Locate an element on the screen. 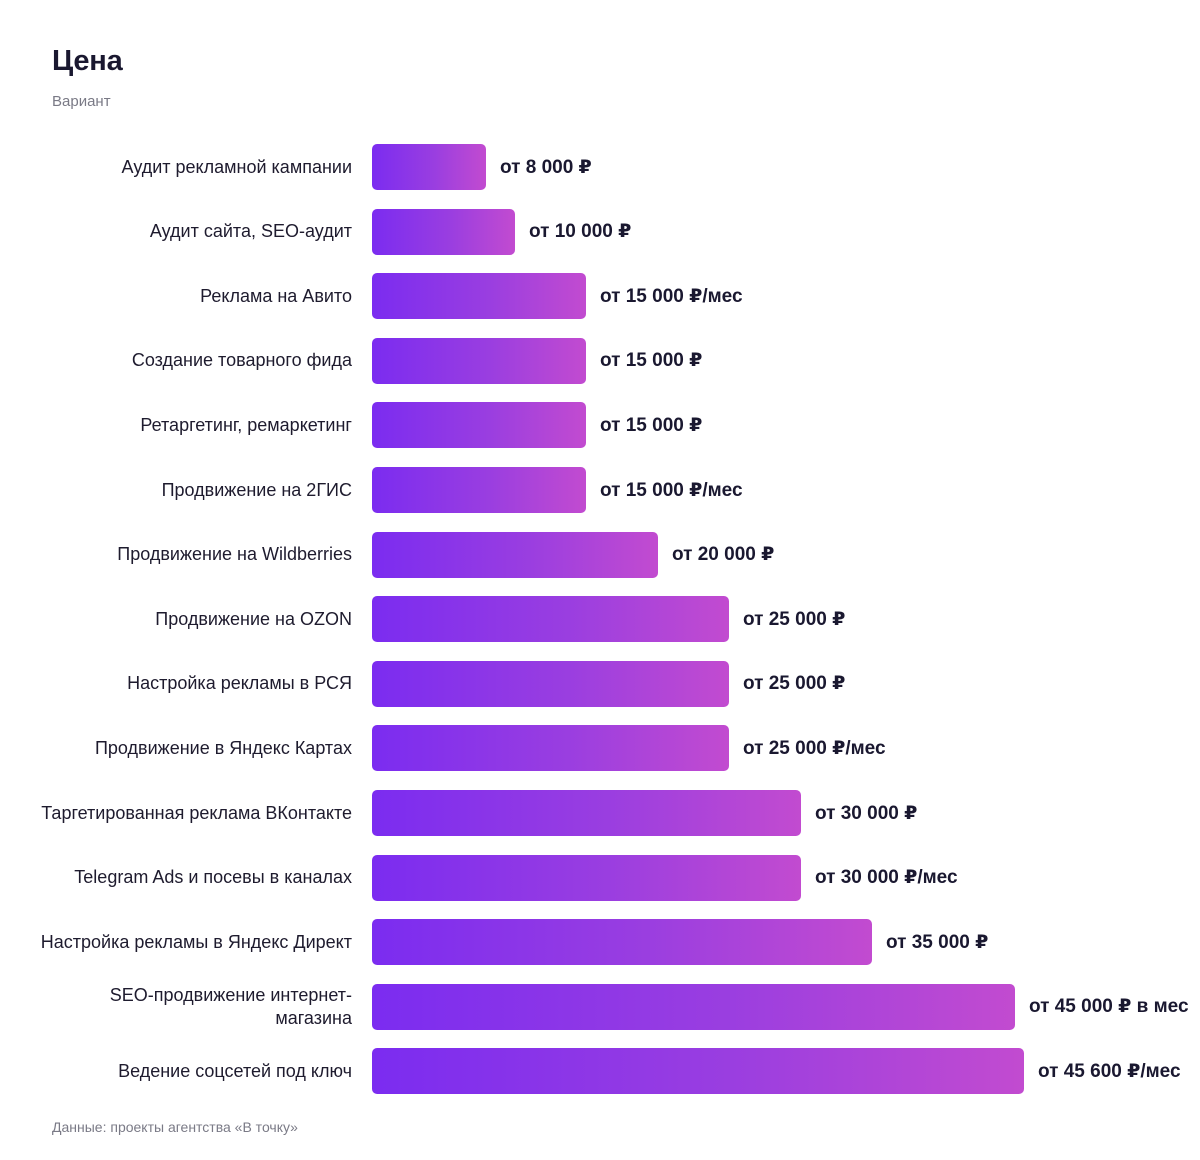  chart-row: Продвижение на Wildberries от 20 000 ₽ is located at coordinates (600, 555).